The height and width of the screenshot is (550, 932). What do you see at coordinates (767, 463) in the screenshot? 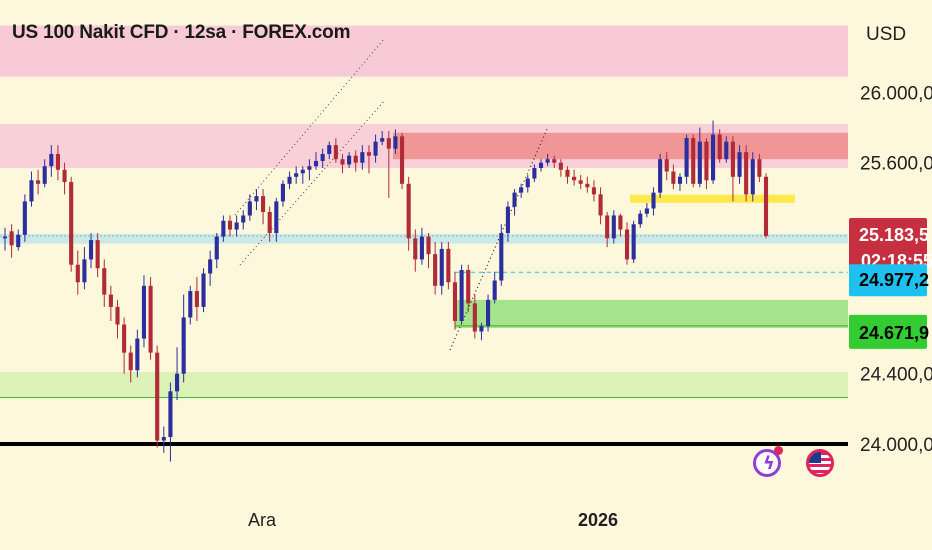
I see `lightning-icon` at bounding box center [767, 463].